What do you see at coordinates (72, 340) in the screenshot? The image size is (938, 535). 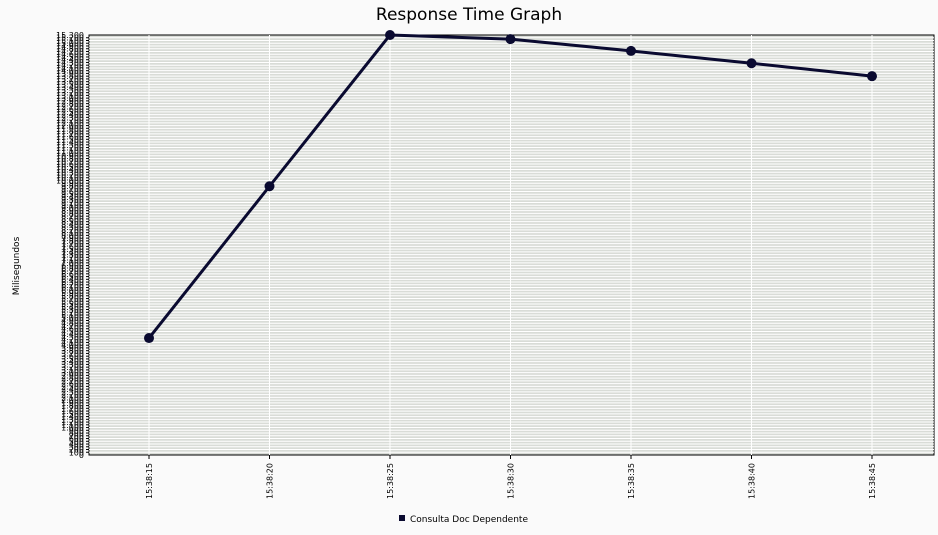 I see `y-tick-label: 4.200` at bounding box center [72, 340].